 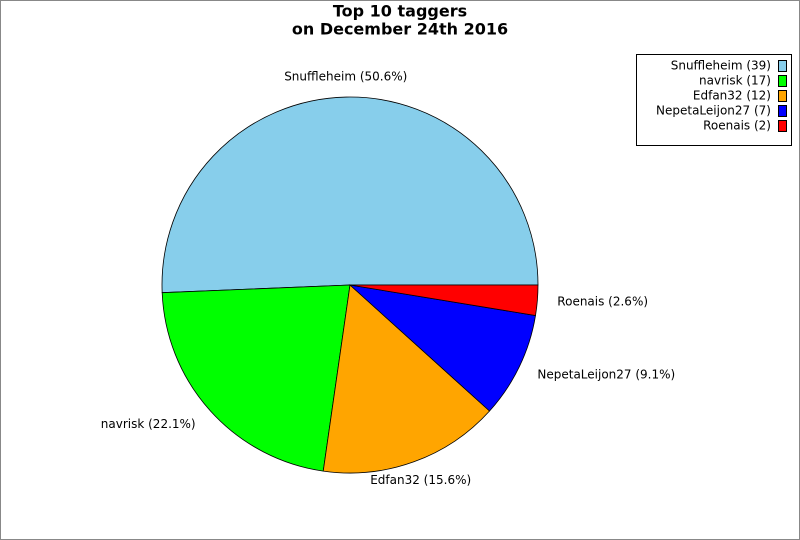 What do you see at coordinates (732, 96) in the screenshot?
I see `legend-label: Edfan32 (12)` at bounding box center [732, 96].